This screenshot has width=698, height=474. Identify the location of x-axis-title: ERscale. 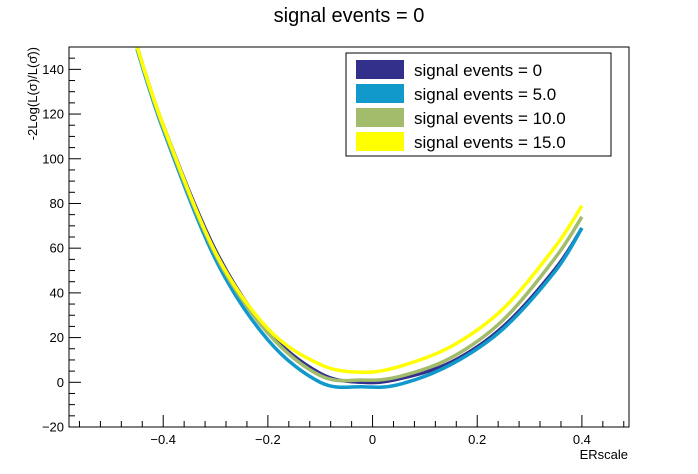
(604, 454).